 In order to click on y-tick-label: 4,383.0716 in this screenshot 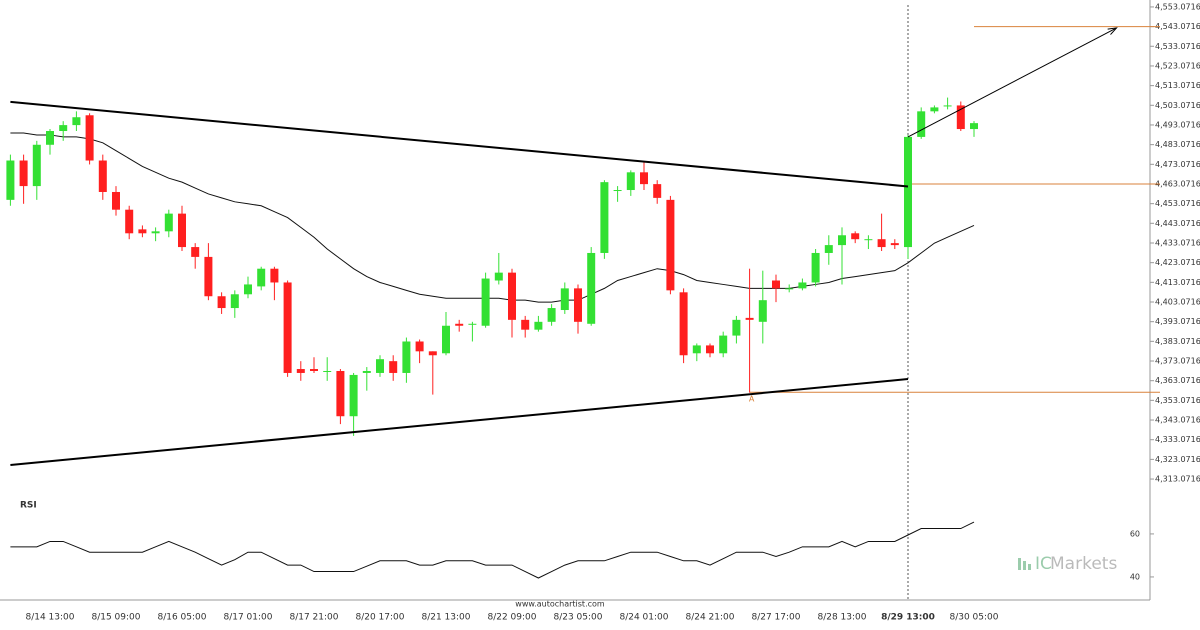, I will do `click(1177, 341)`.